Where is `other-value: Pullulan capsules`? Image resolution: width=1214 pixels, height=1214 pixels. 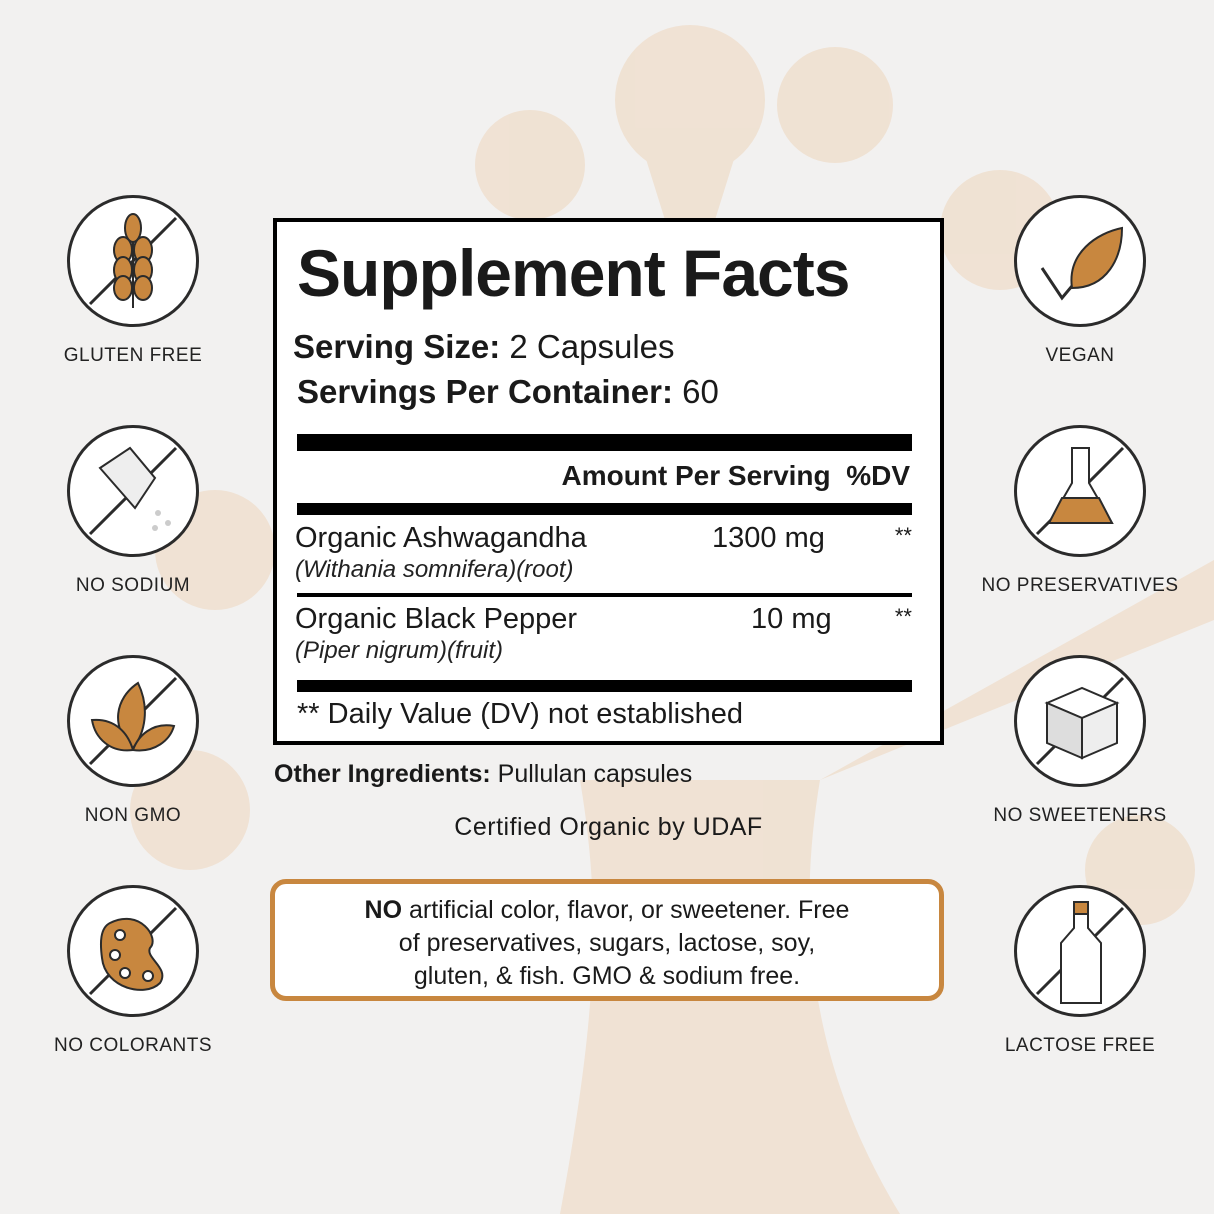 other-value: Pullulan capsules is located at coordinates (595, 774).